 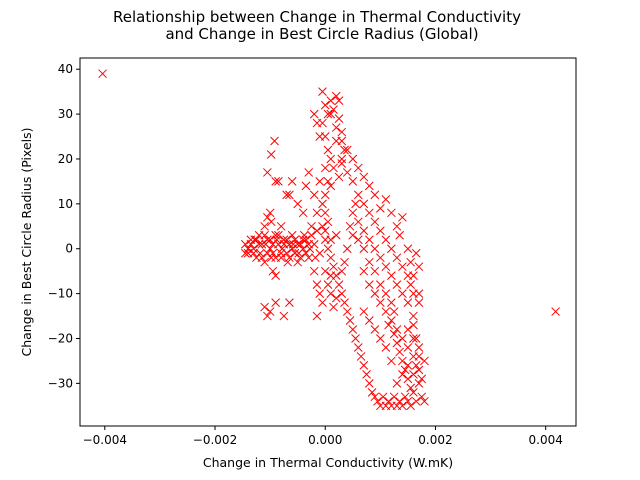 I want to click on y-tick-label: 20, so click(x=65, y=159).